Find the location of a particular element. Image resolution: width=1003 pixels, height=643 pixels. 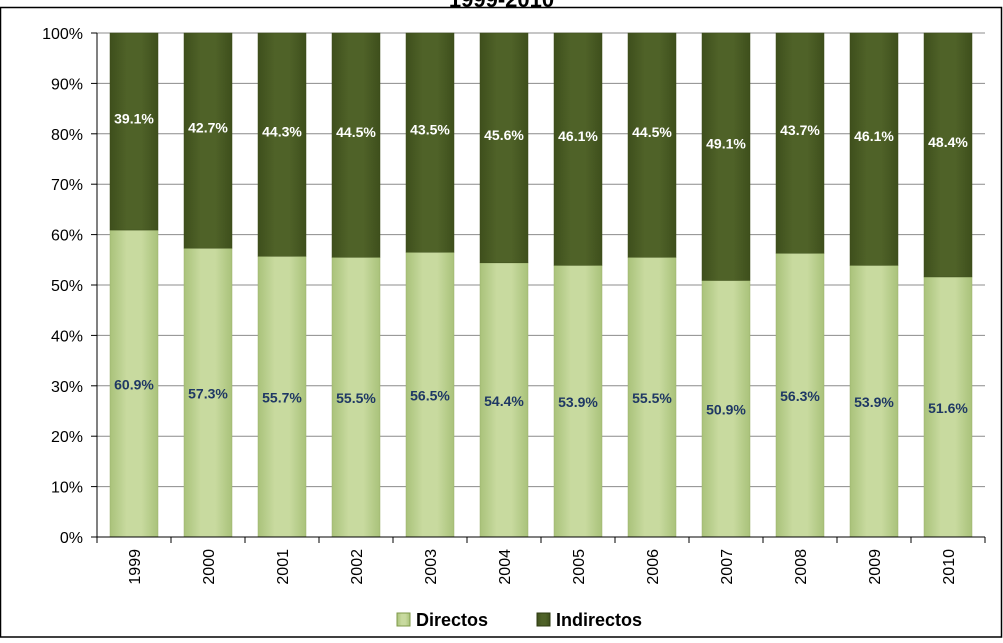

data-label-directos-2003: 56.5% is located at coordinates (430, 396).